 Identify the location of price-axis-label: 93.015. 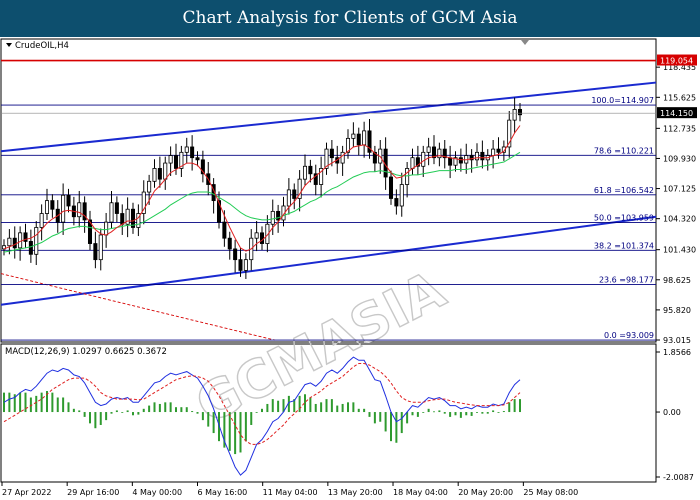
(677, 340).